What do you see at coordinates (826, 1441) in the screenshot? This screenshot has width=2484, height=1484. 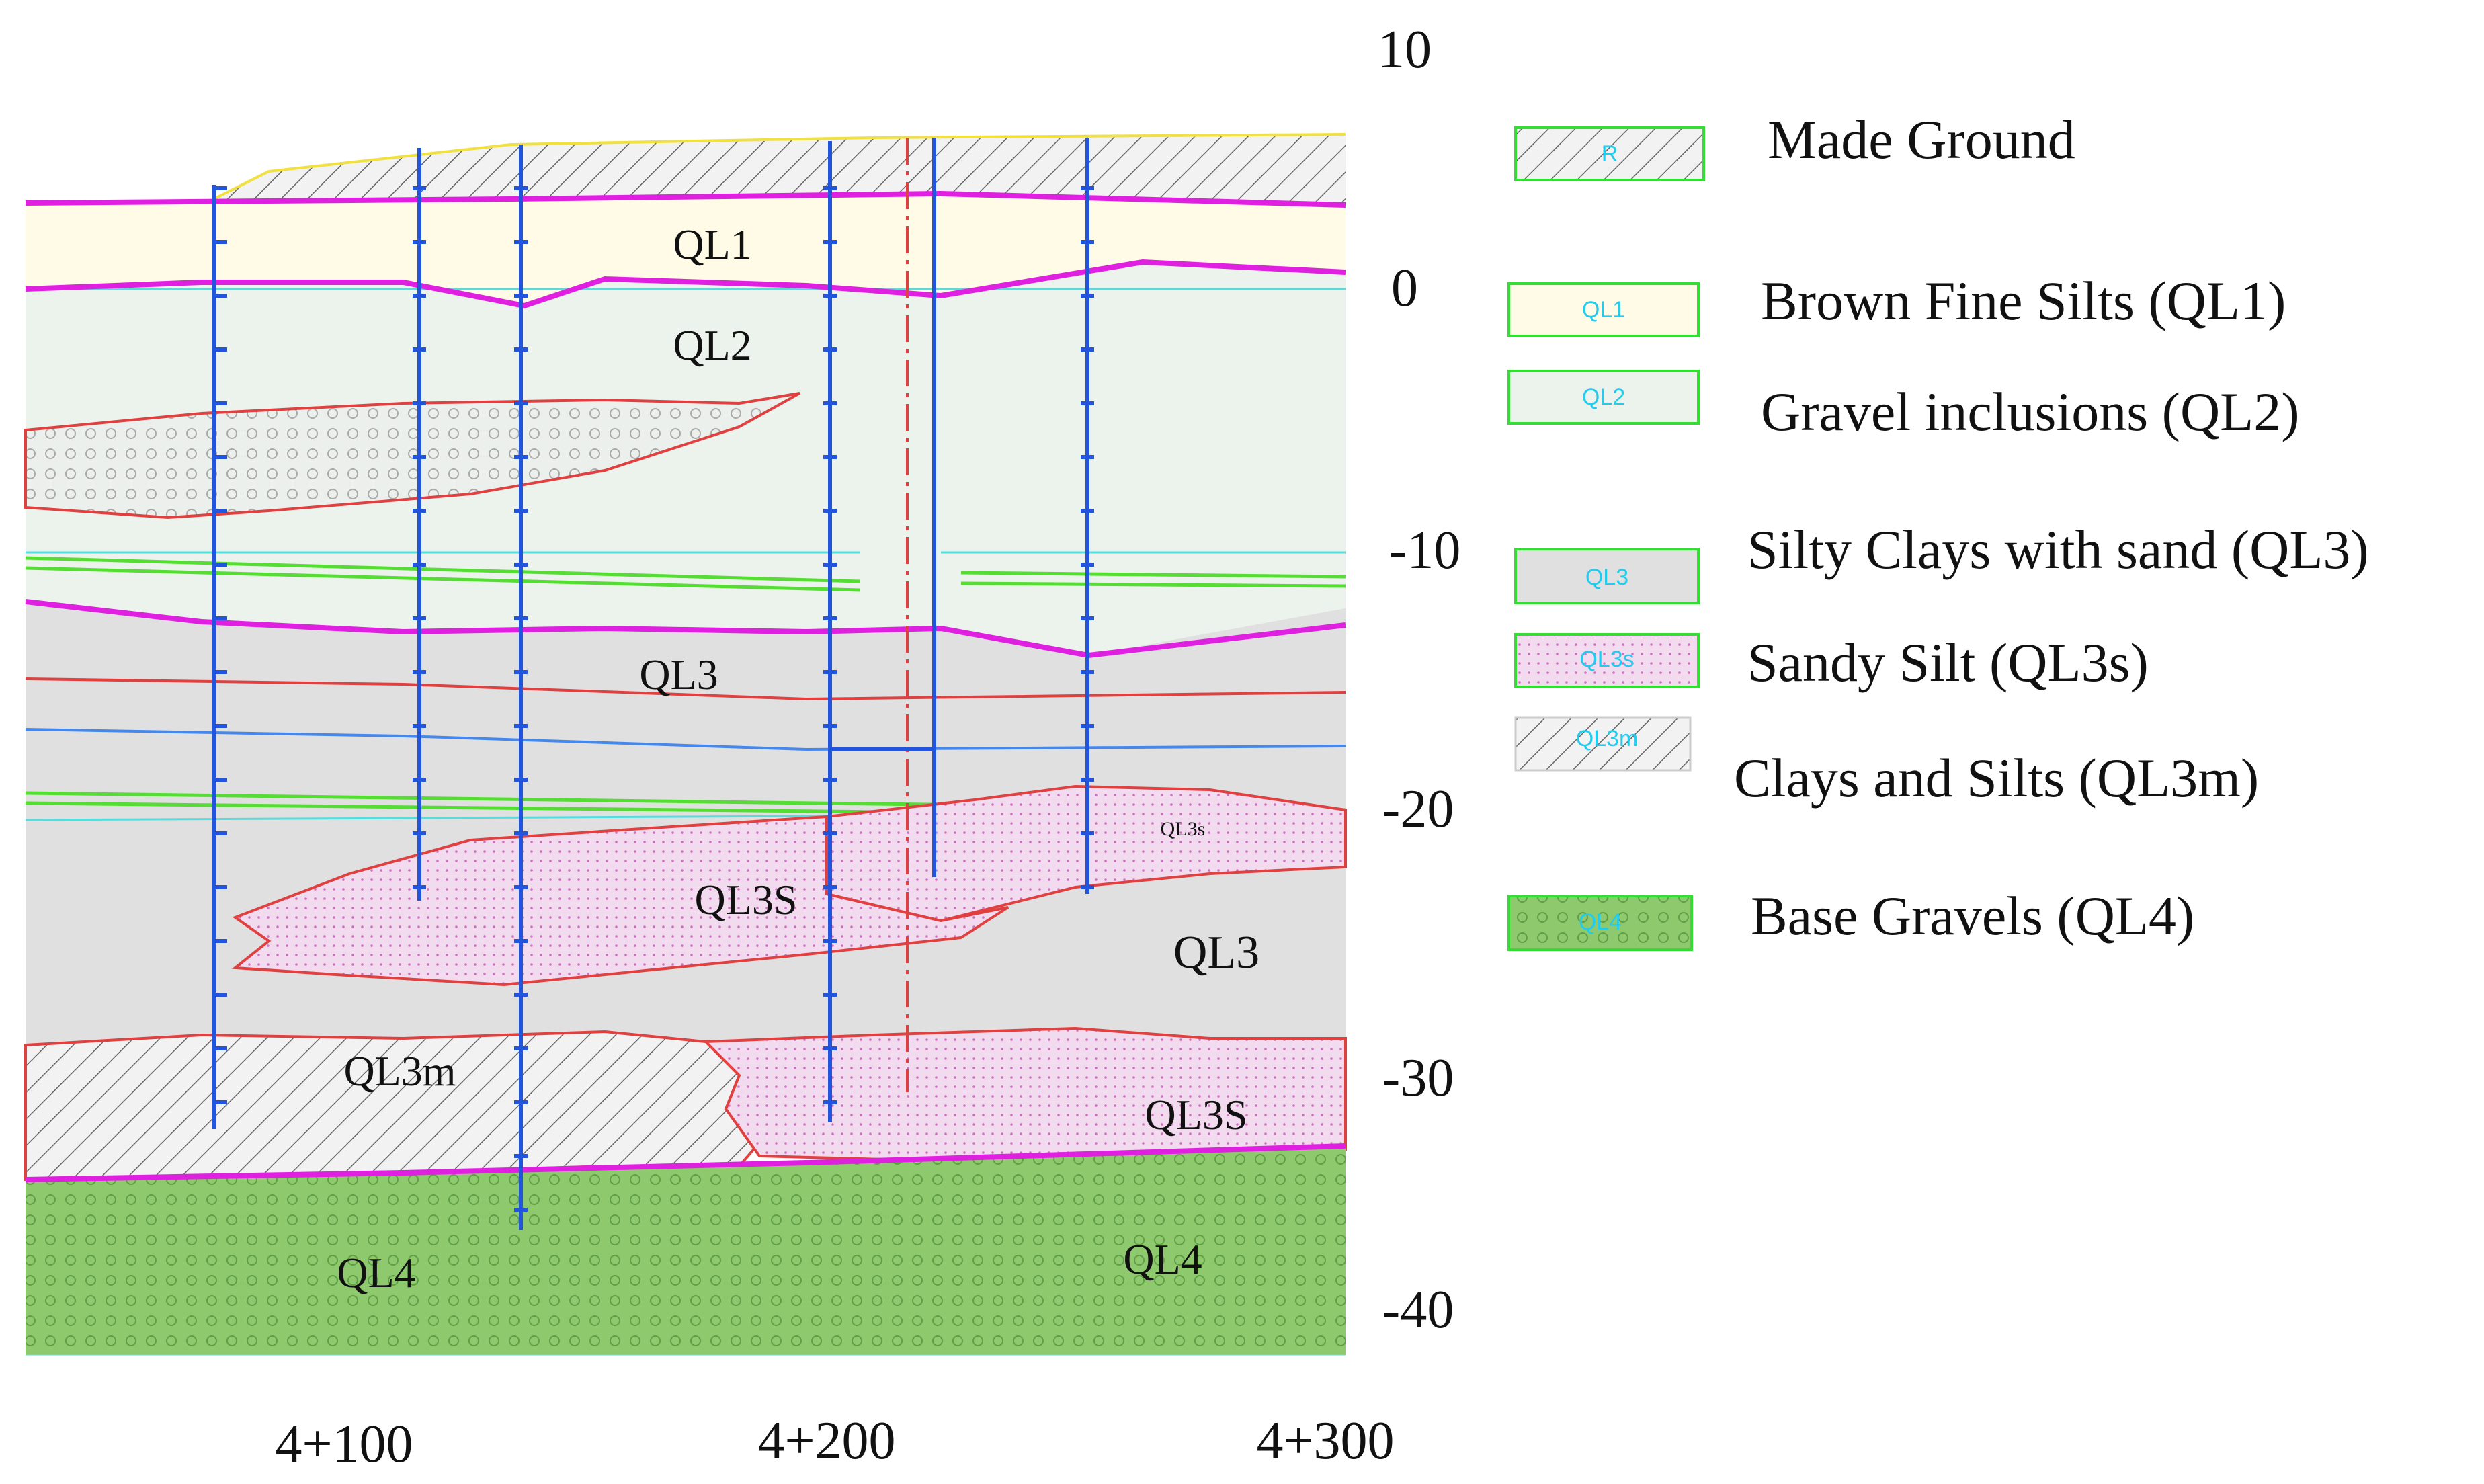 I see `chainage-tick-4-200: 4+200` at bounding box center [826, 1441].